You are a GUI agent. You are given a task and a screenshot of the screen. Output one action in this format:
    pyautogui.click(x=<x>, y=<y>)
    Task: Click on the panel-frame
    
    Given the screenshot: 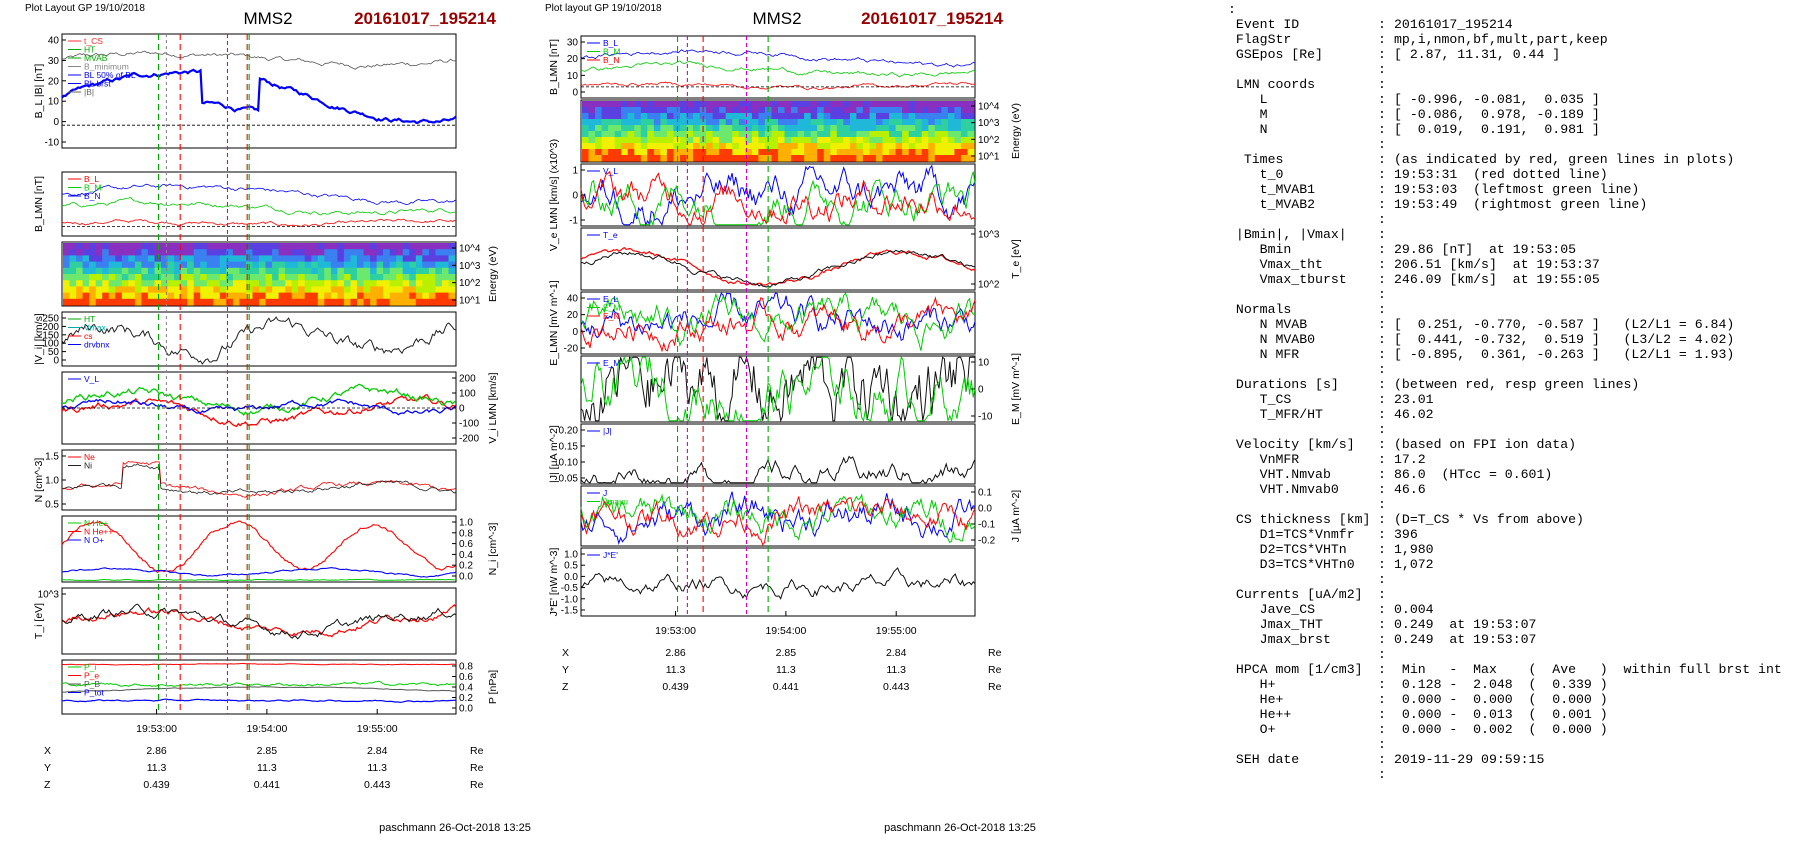 What is the action you would take?
    pyautogui.click(x=259, y=480)
    